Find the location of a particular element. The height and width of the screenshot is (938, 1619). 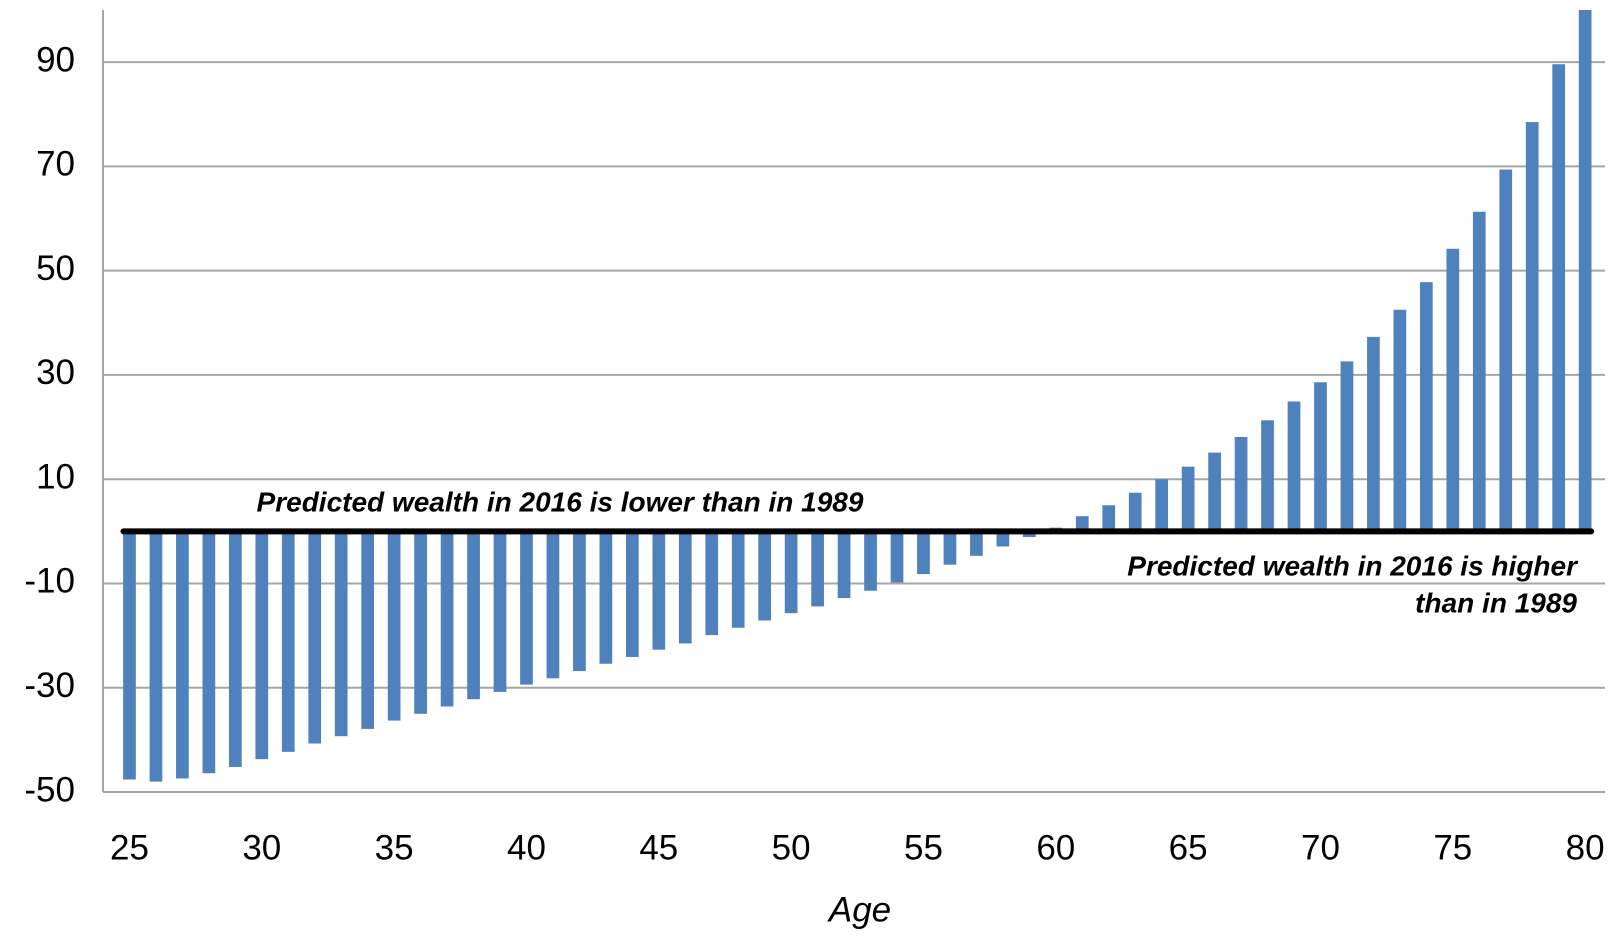

x-tick-label: 55 is located at coordinates (923, 847).